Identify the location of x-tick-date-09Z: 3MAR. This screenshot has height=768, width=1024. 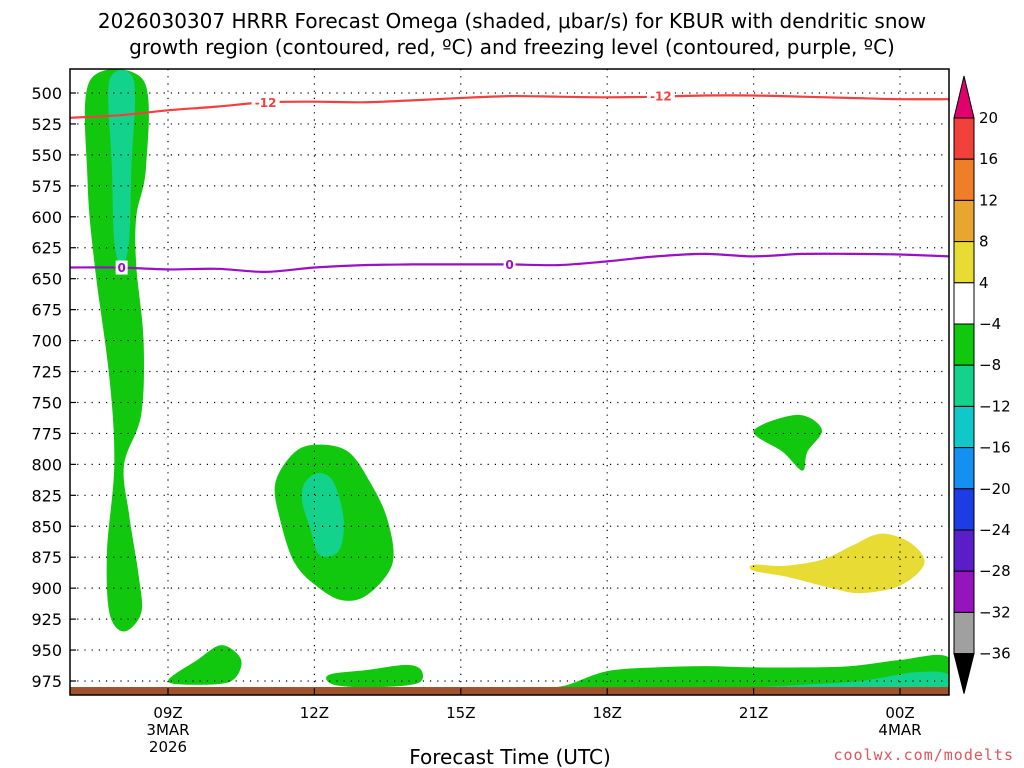
(167, 730).